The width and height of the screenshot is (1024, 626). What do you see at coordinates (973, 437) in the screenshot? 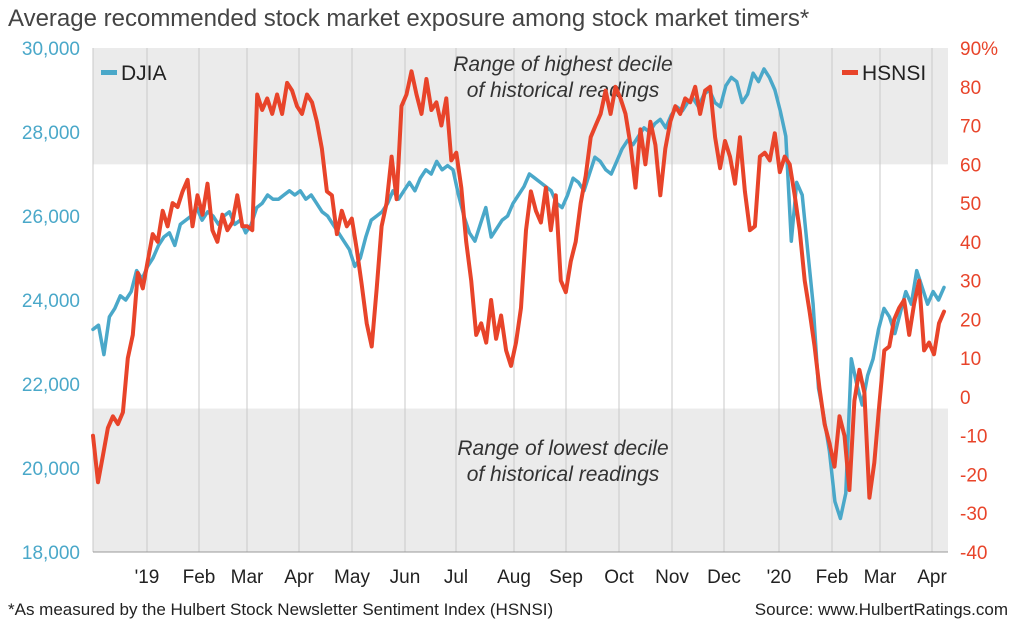
I see `right-y-tick-label: -10` at bounding box center [973, 437].